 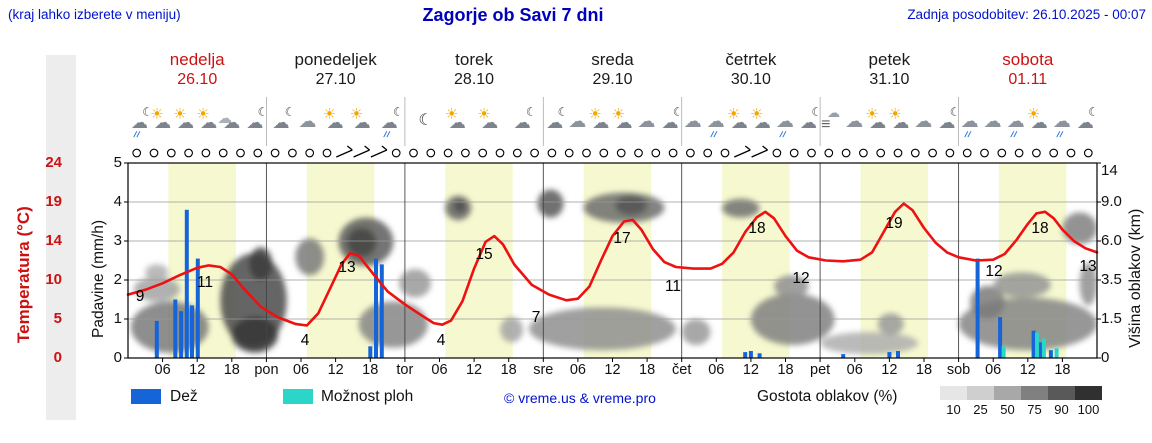 I want to click on day-header-torek: torek 28.10, so click(x=474, y=70).